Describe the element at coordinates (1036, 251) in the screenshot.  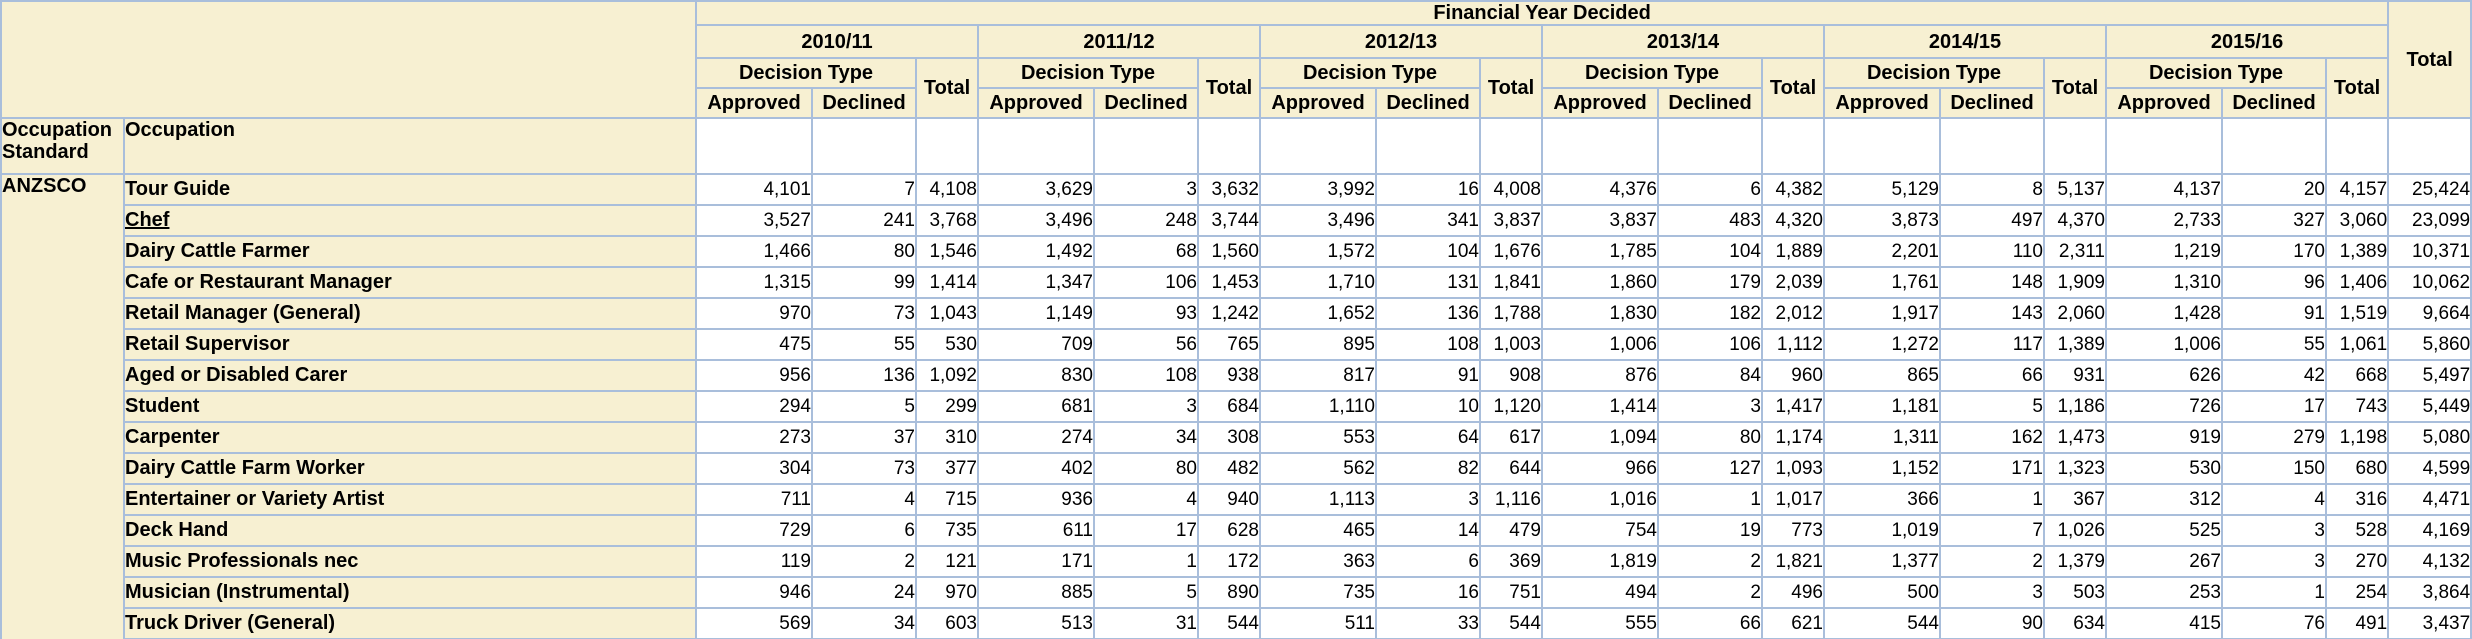
I see `value-cell: 1,492` at that location.